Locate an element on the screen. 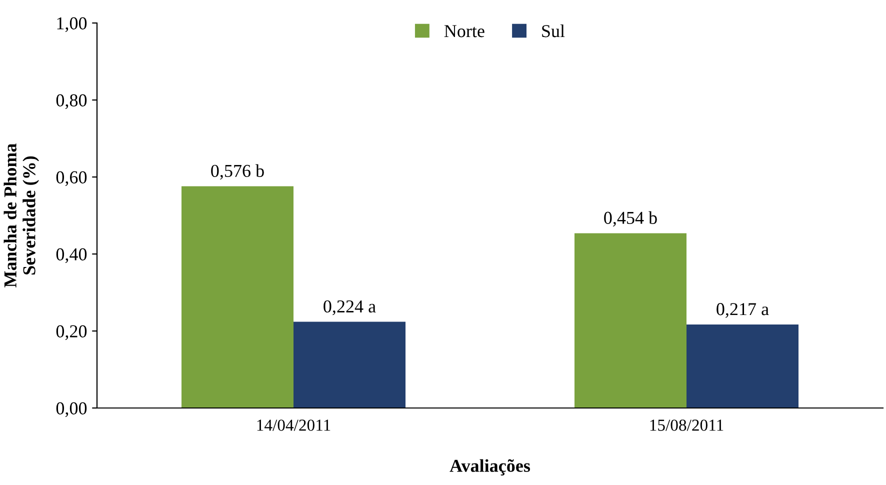 This screenshot has width=886, height=485. legend-label: Sul is located at coordinates (553, 31).